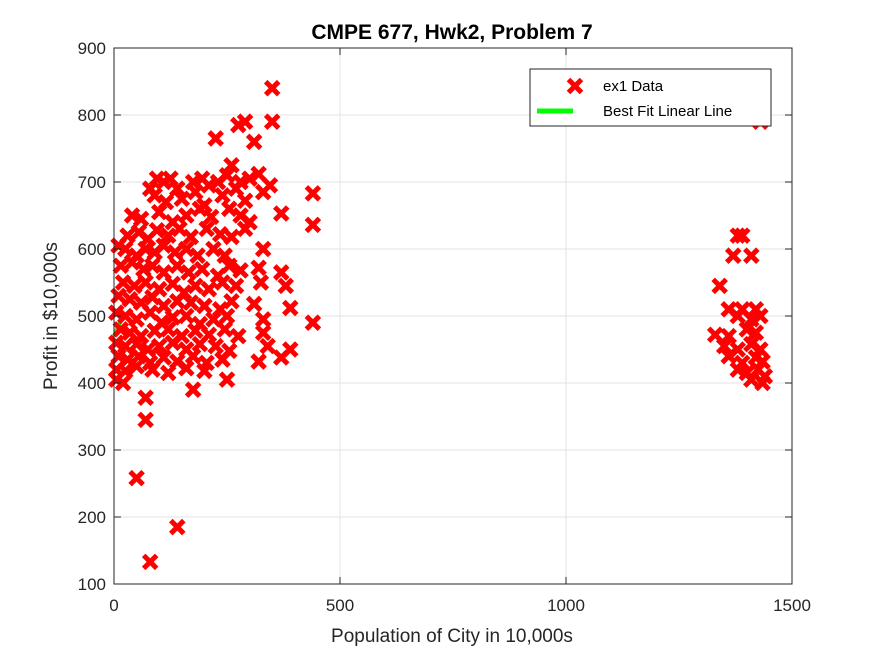 The image size is (875, 656). What do you see at coordinates (92, 48) in the screenshot?
I see `y-tick-label: 900` at bounding box center [92, 48].